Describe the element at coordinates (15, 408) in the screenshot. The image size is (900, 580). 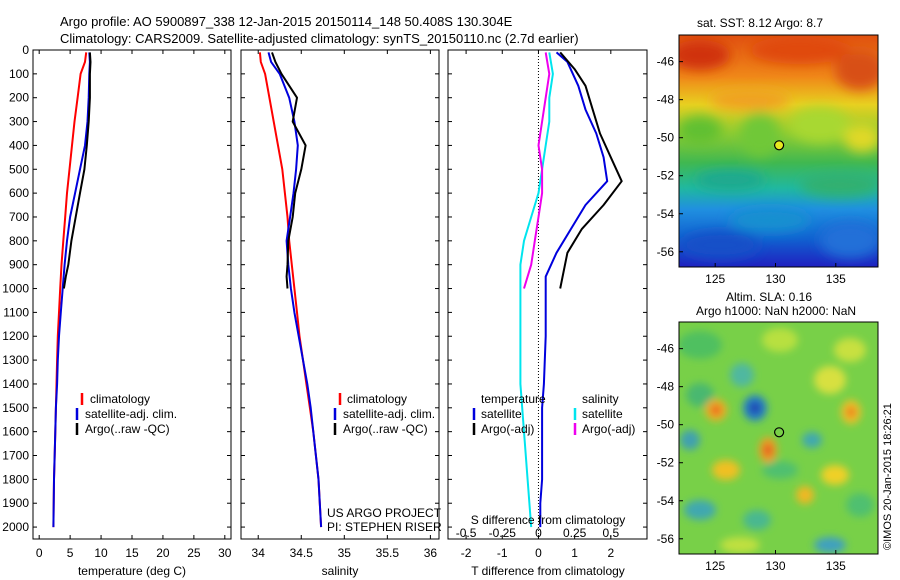
I see `depth-tick-label: 1500` at that location.